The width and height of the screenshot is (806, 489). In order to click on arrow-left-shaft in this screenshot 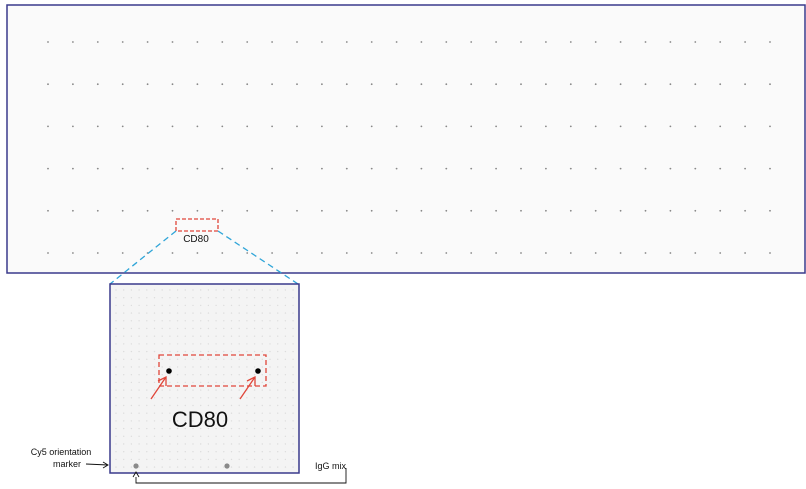, I will do `click(158, 388)`.